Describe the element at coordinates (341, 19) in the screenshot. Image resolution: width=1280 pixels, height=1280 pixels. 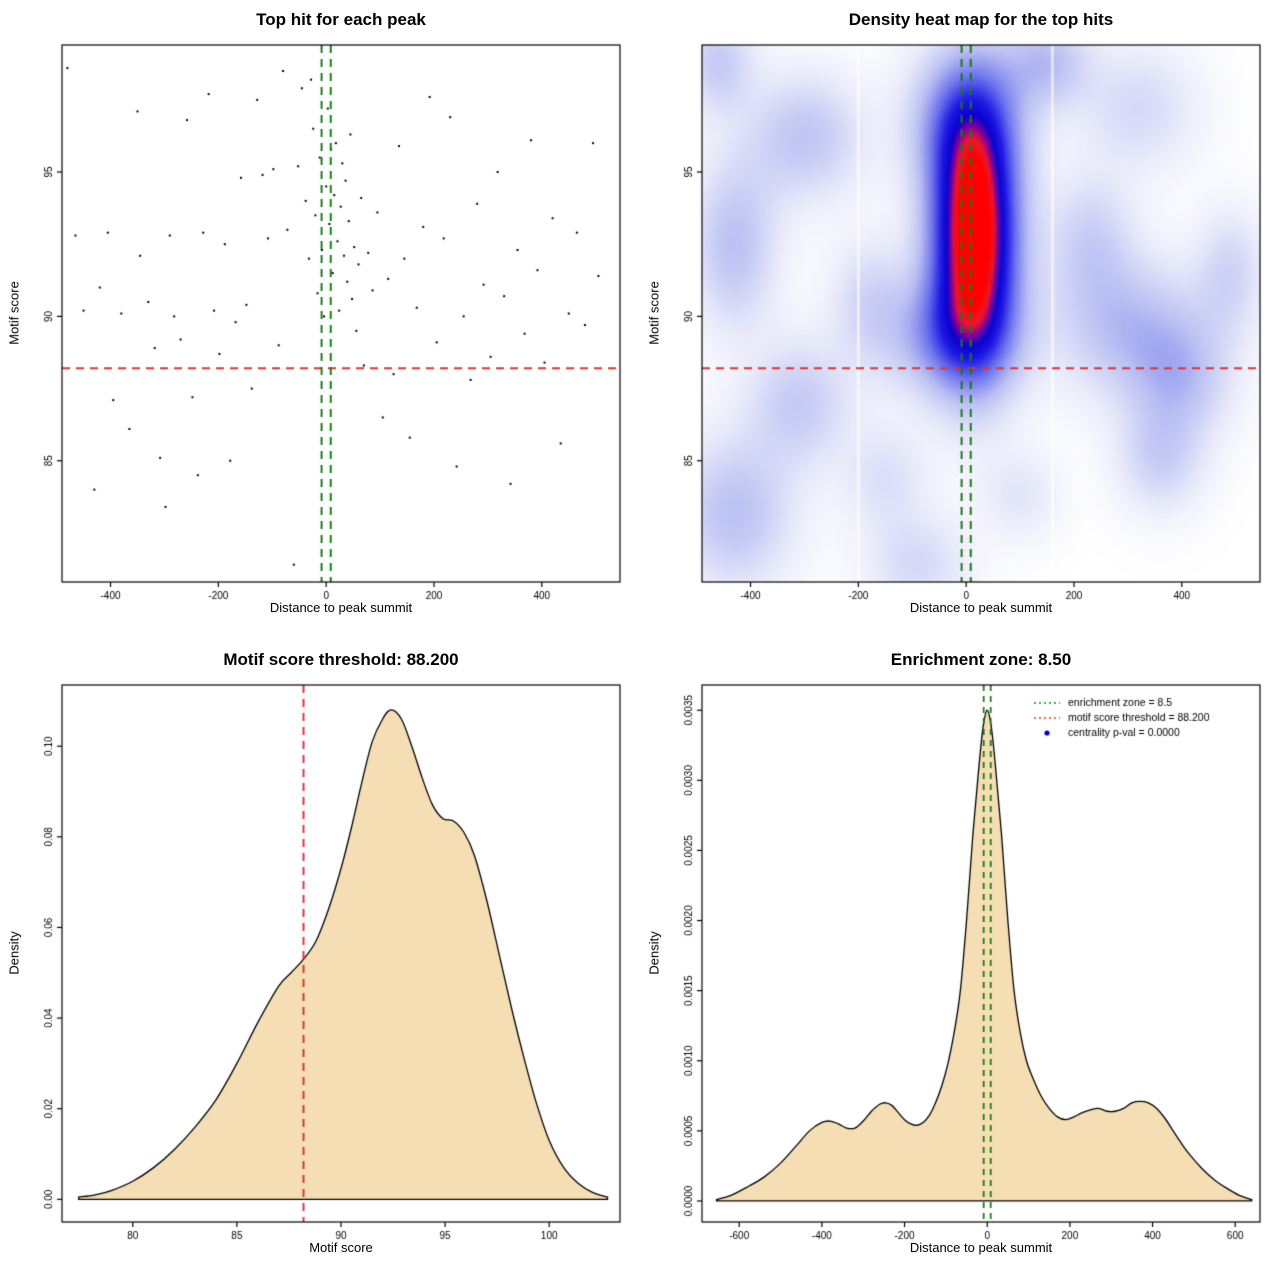
I see `panel-title: Top hit for each peak` at that location.